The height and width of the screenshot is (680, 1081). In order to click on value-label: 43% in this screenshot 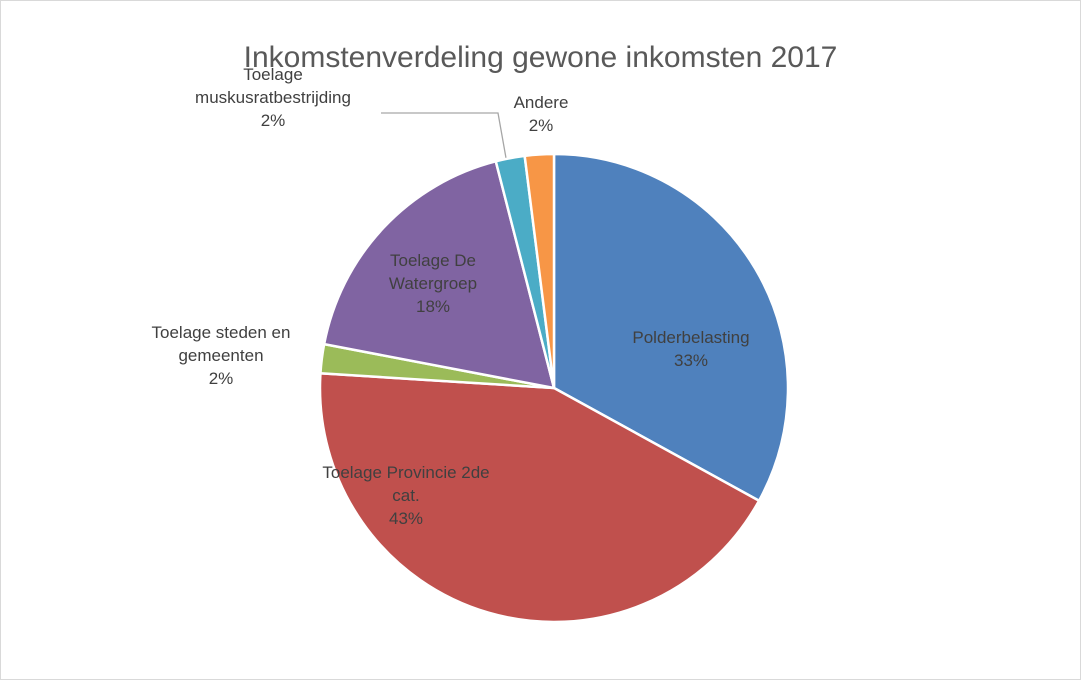, I will do `click(406, 518)`.